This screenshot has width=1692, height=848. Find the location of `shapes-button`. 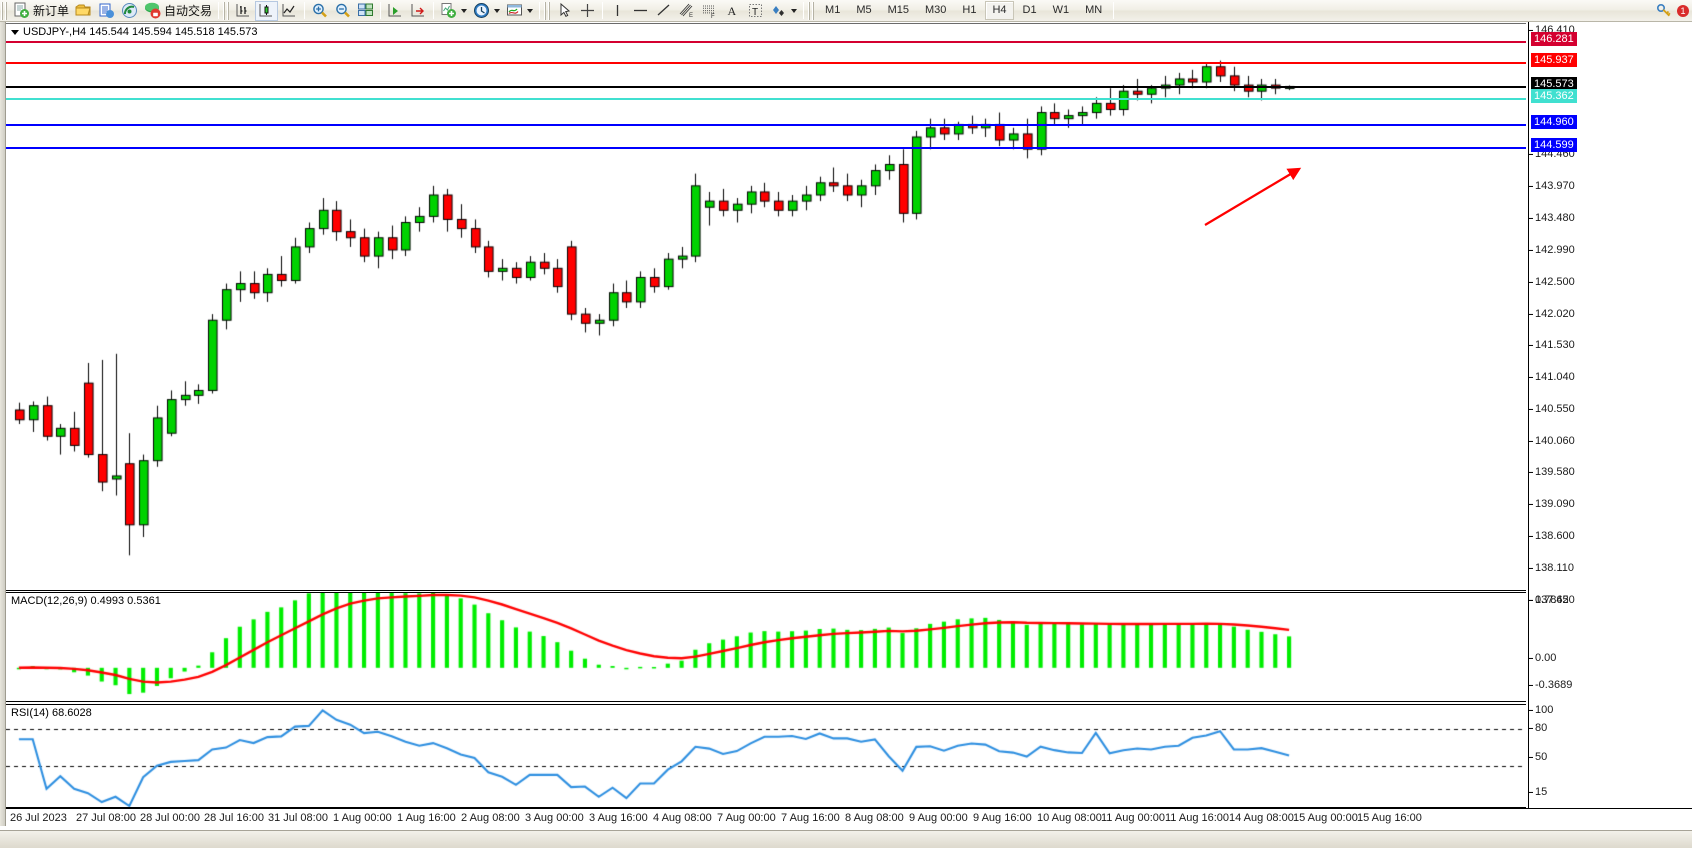

shapes-button is located at coordinates (783, 11).